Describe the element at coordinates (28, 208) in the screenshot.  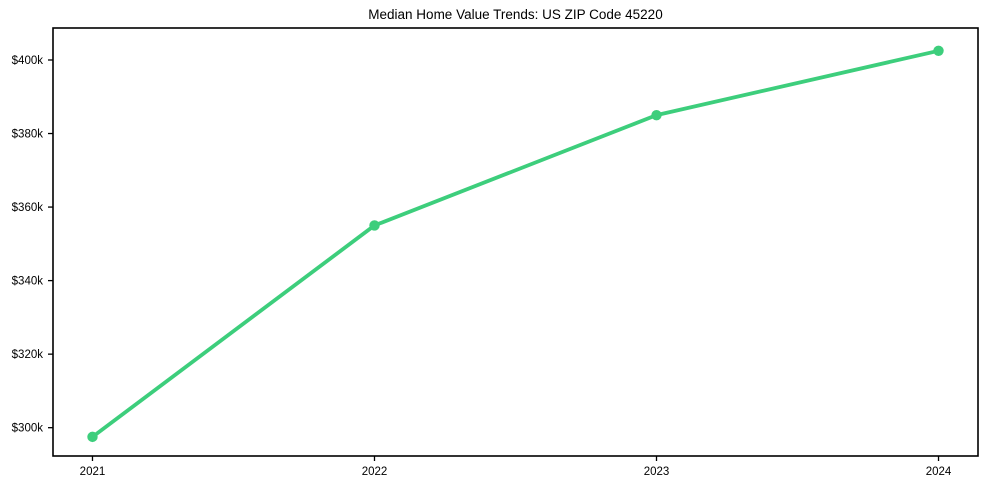
I see `y-tick-label: $360k` at that location.